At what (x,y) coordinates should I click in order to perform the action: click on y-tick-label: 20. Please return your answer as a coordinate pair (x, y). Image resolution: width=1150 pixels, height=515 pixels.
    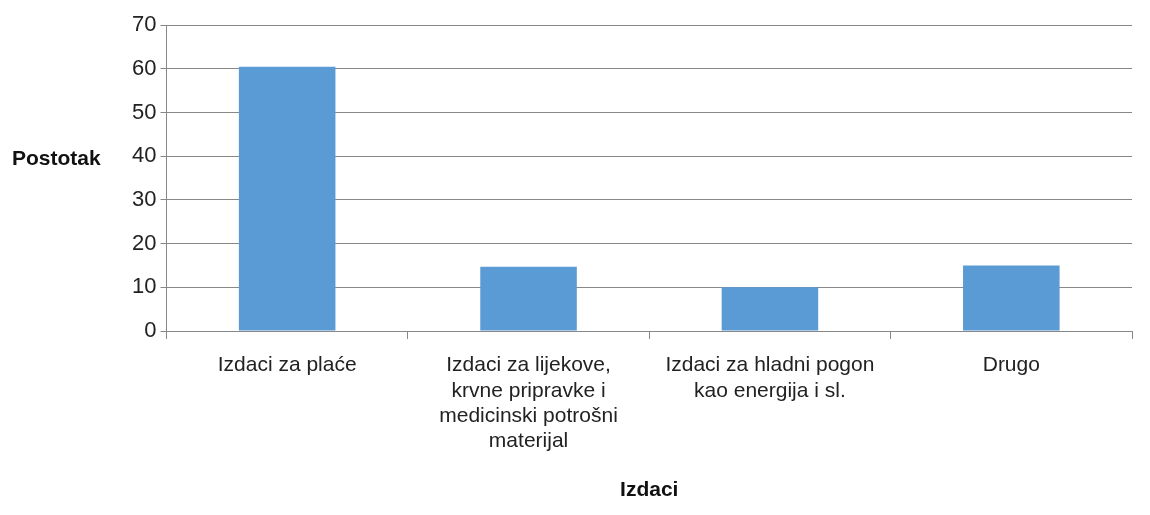
    Looking at the image, I should click on (144, 242).